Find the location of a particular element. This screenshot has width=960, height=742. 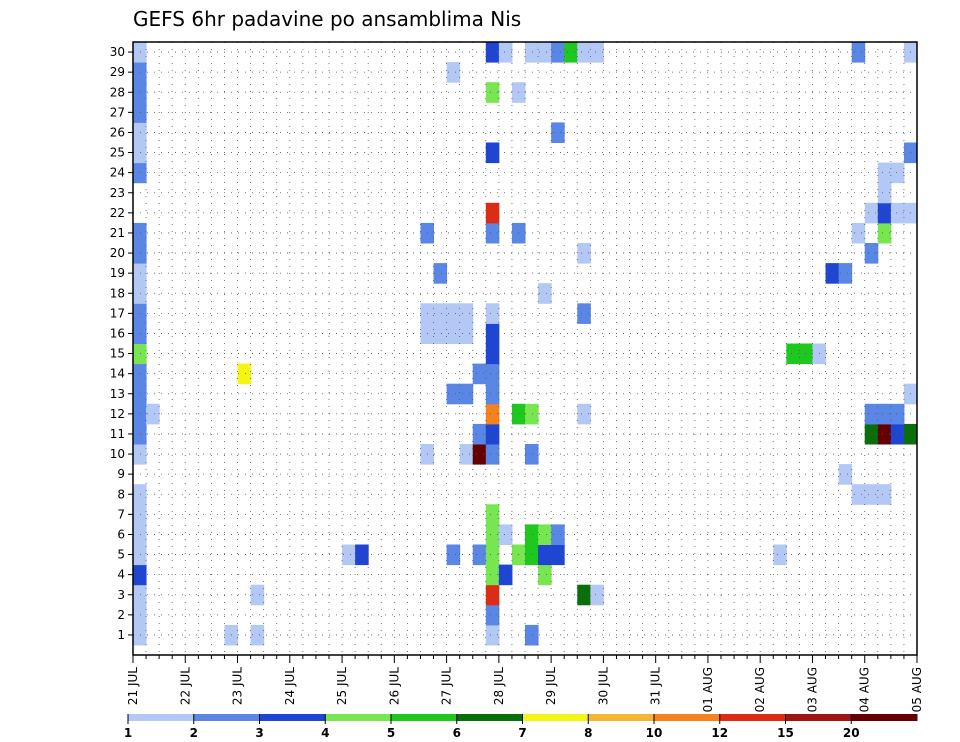

chart-title: GEFS 6hr padavine po ansamblima Nis is located at coordinates (327, 19).